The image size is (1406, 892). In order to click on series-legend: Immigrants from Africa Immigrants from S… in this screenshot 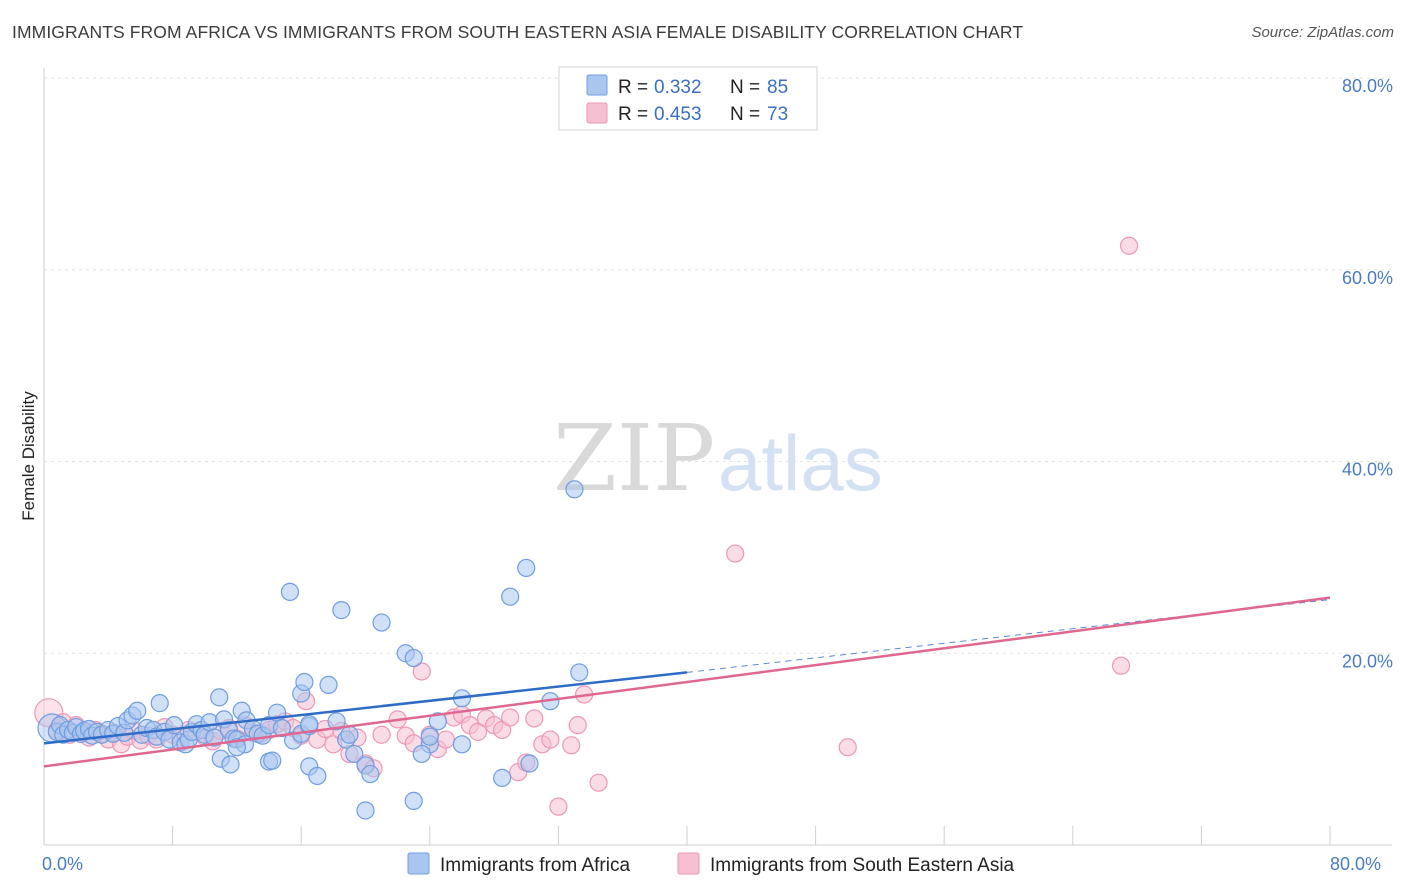, I will do `click(711, 864)`.